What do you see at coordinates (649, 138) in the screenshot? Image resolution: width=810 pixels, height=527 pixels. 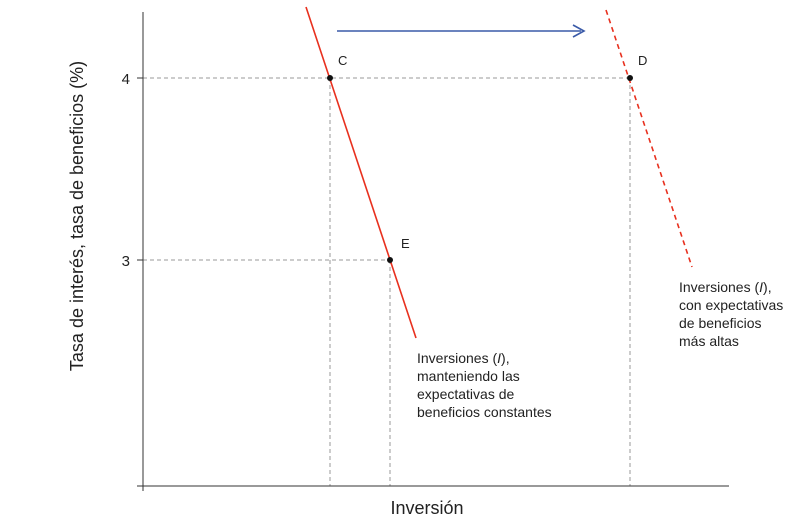 I see `investment-curve-higher` at bounding box center [649, 138].